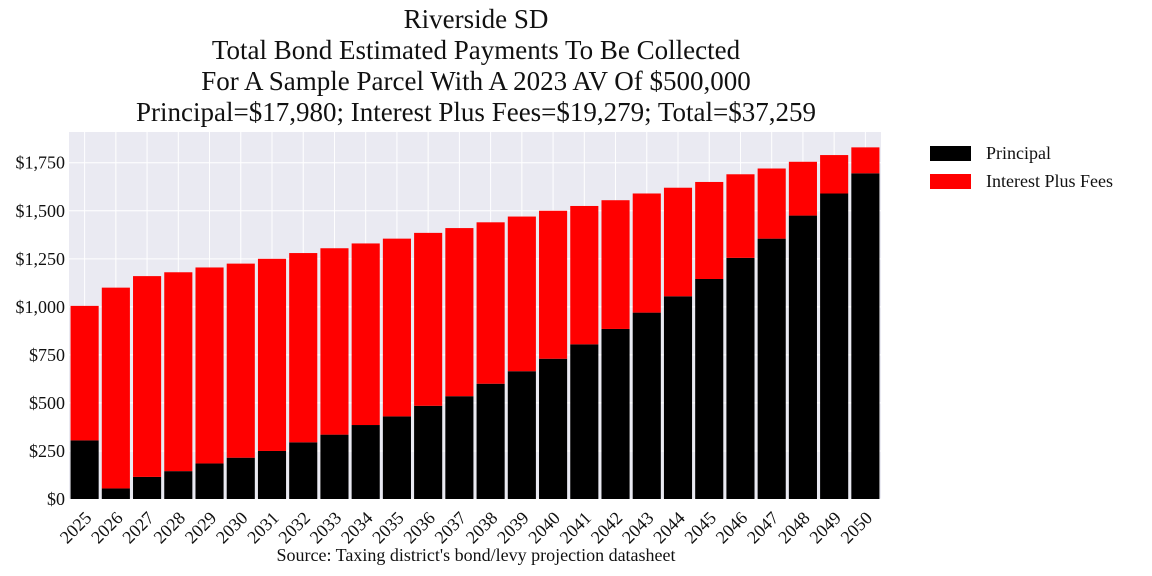 This screenshot has width=1152, height=576. What do you see at coordinates (41, 259) in the screenshot?
I see `y-tick-label: $1,250` at bounding box center [41, 259].